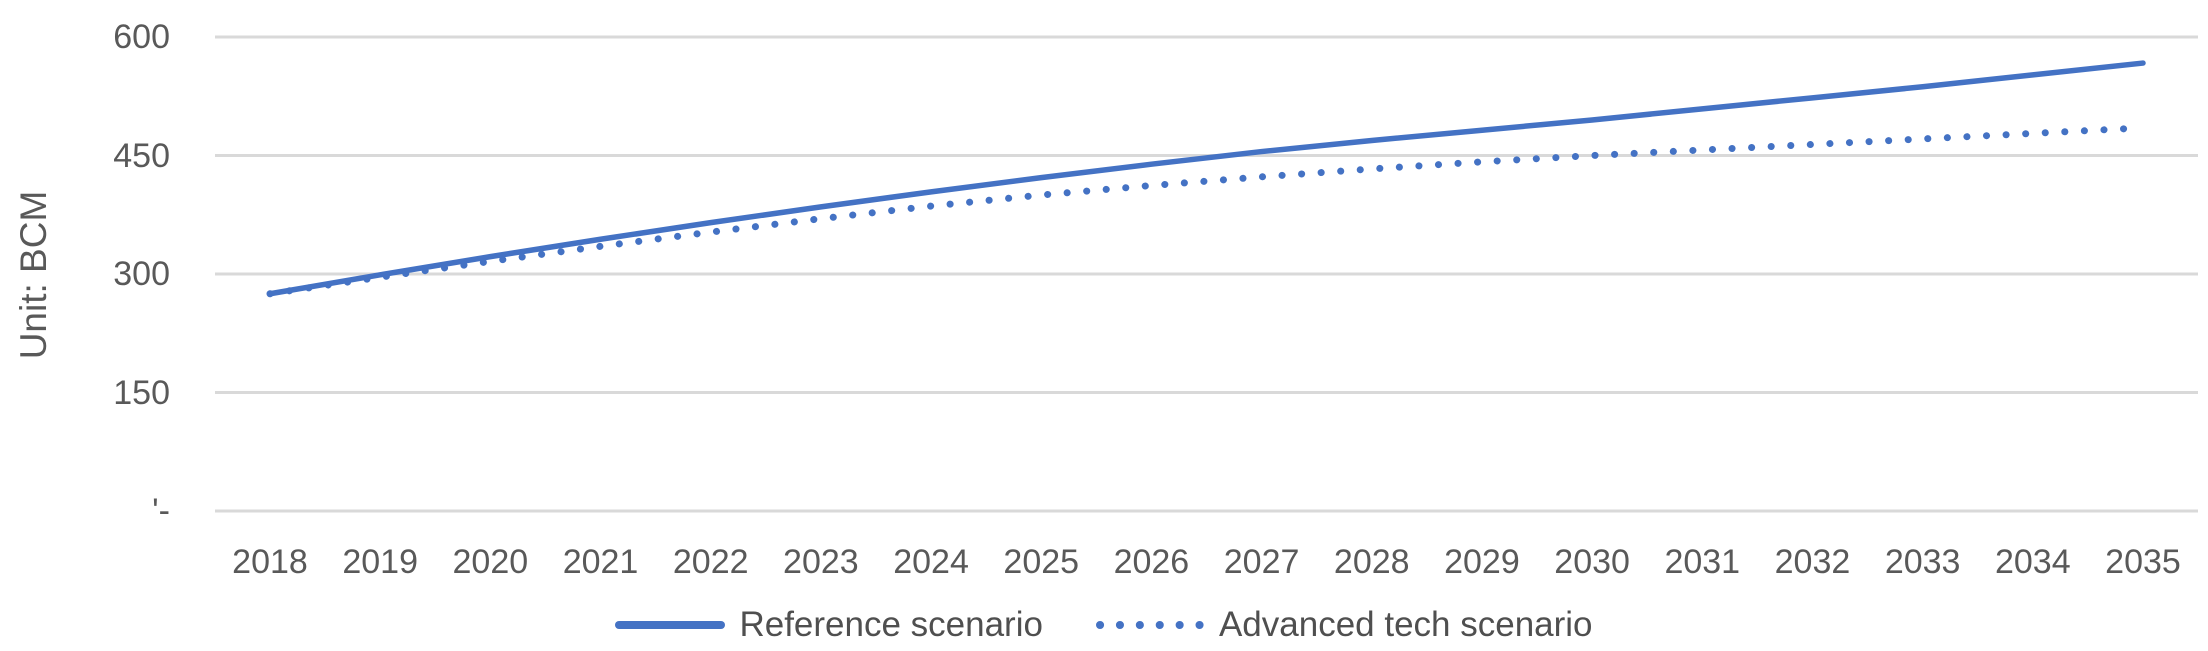 The width and height of the screenshot is (2208, 651). I want to click on x-axis-tick-label: 2021, so click(600, 562).